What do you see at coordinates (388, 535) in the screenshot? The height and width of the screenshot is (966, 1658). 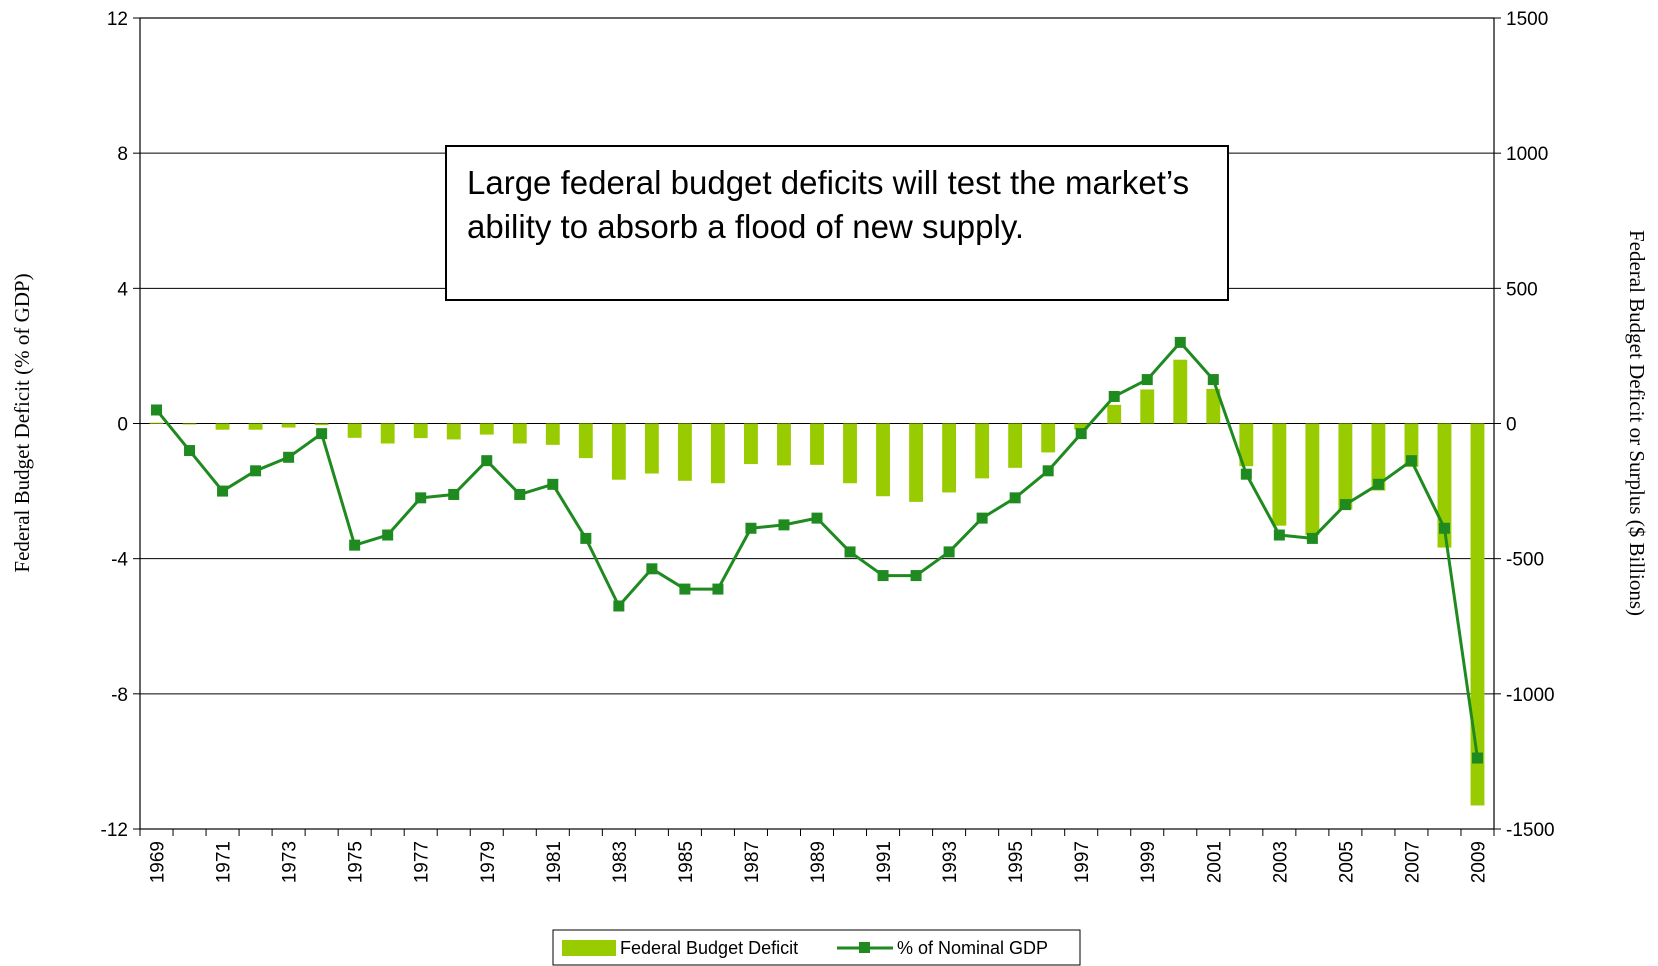 I see `point-1976` at bounding box center [388, 535].